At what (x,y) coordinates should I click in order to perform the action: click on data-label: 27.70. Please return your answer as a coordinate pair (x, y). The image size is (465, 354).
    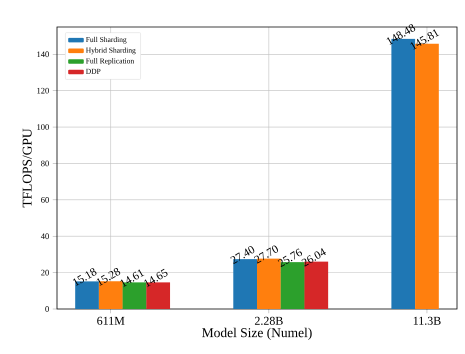
    Looking at the image, I should click on (266, 255).